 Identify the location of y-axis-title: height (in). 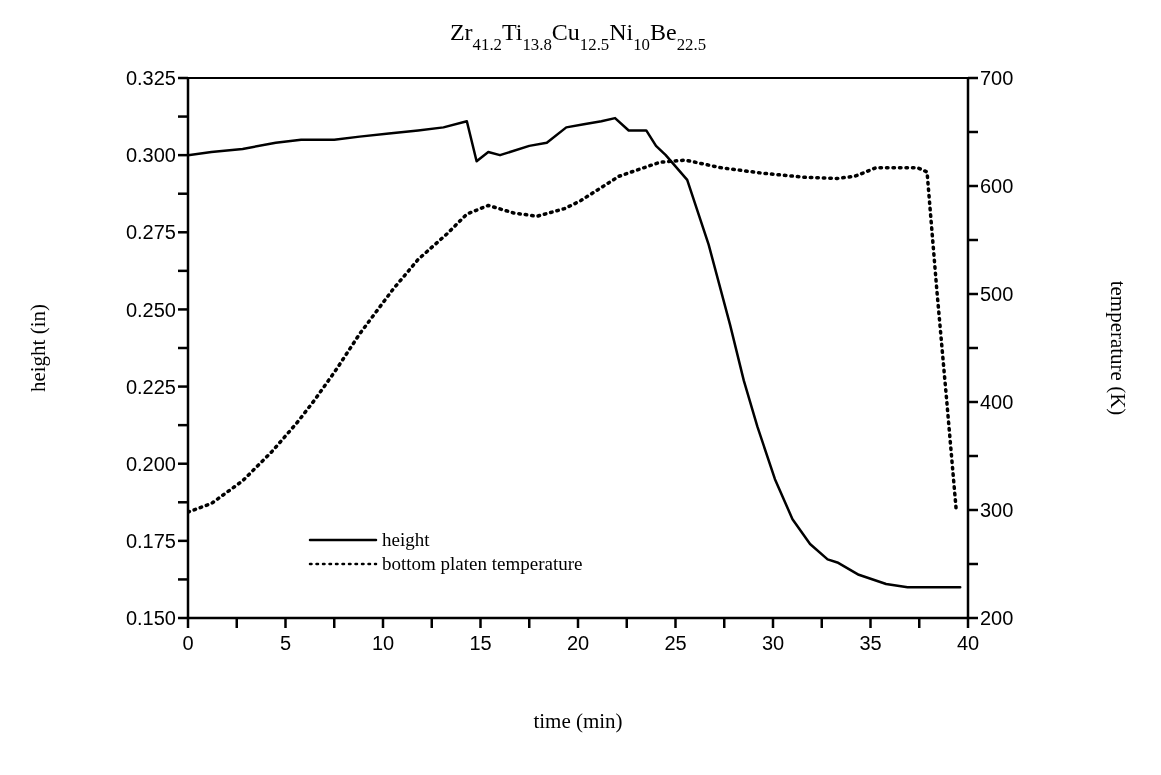
(38, 348).